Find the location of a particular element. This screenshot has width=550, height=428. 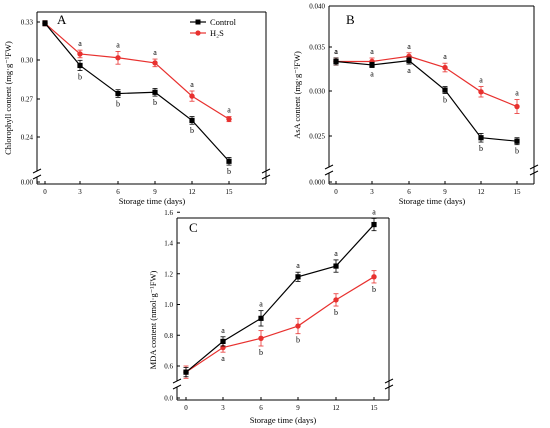

panel-c-y-tick-label: 0.6 is located at coordinates (168, 367).